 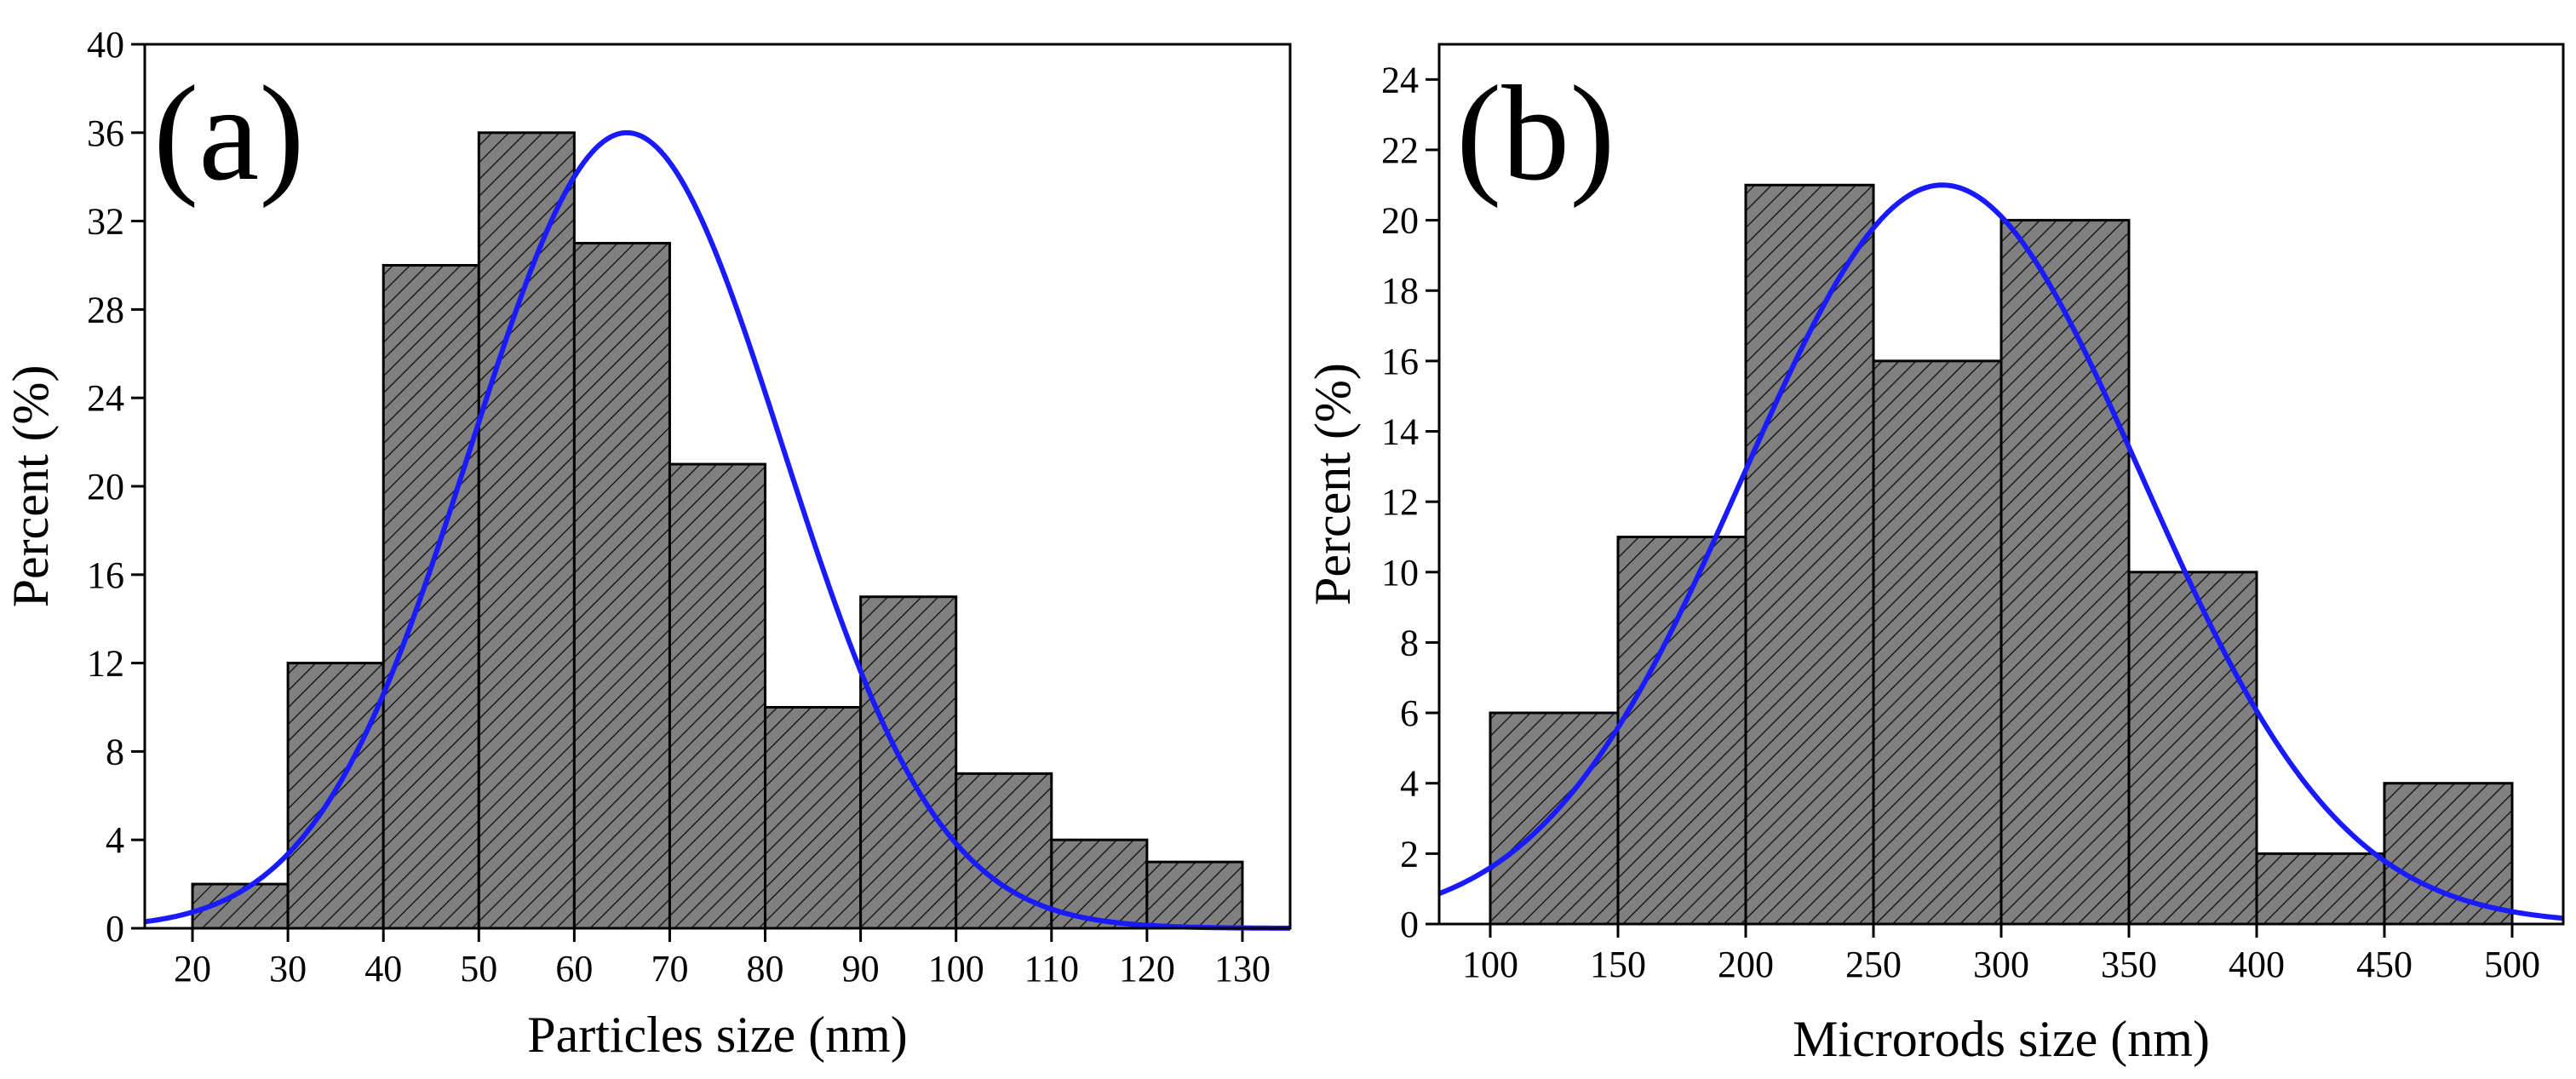 I want to click on y-tick-label: 18, so click(x=1400, y=291).